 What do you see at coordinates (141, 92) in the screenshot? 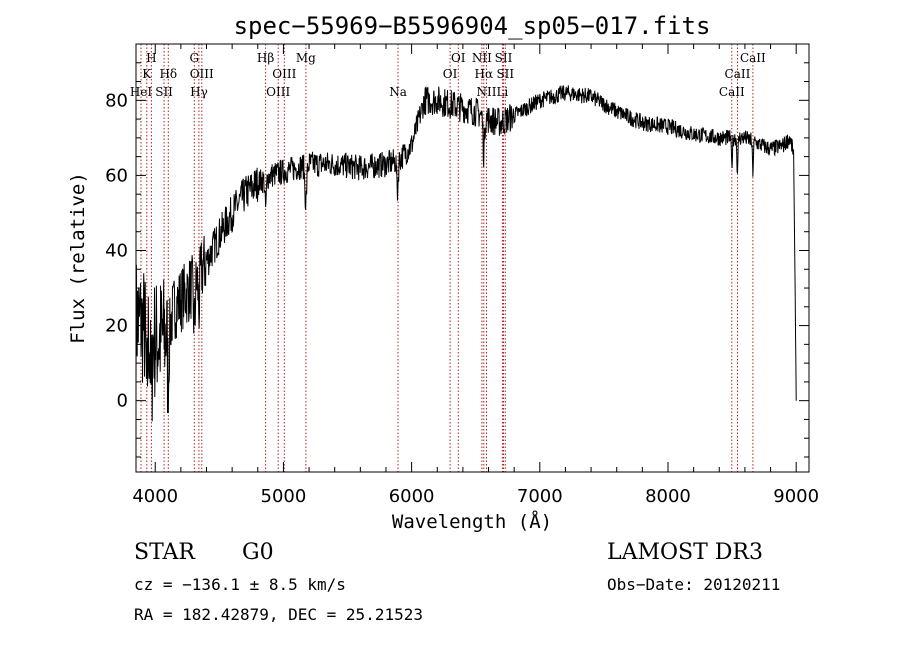
I see `line-label-2: HeI` at bounding box center [141, 92].